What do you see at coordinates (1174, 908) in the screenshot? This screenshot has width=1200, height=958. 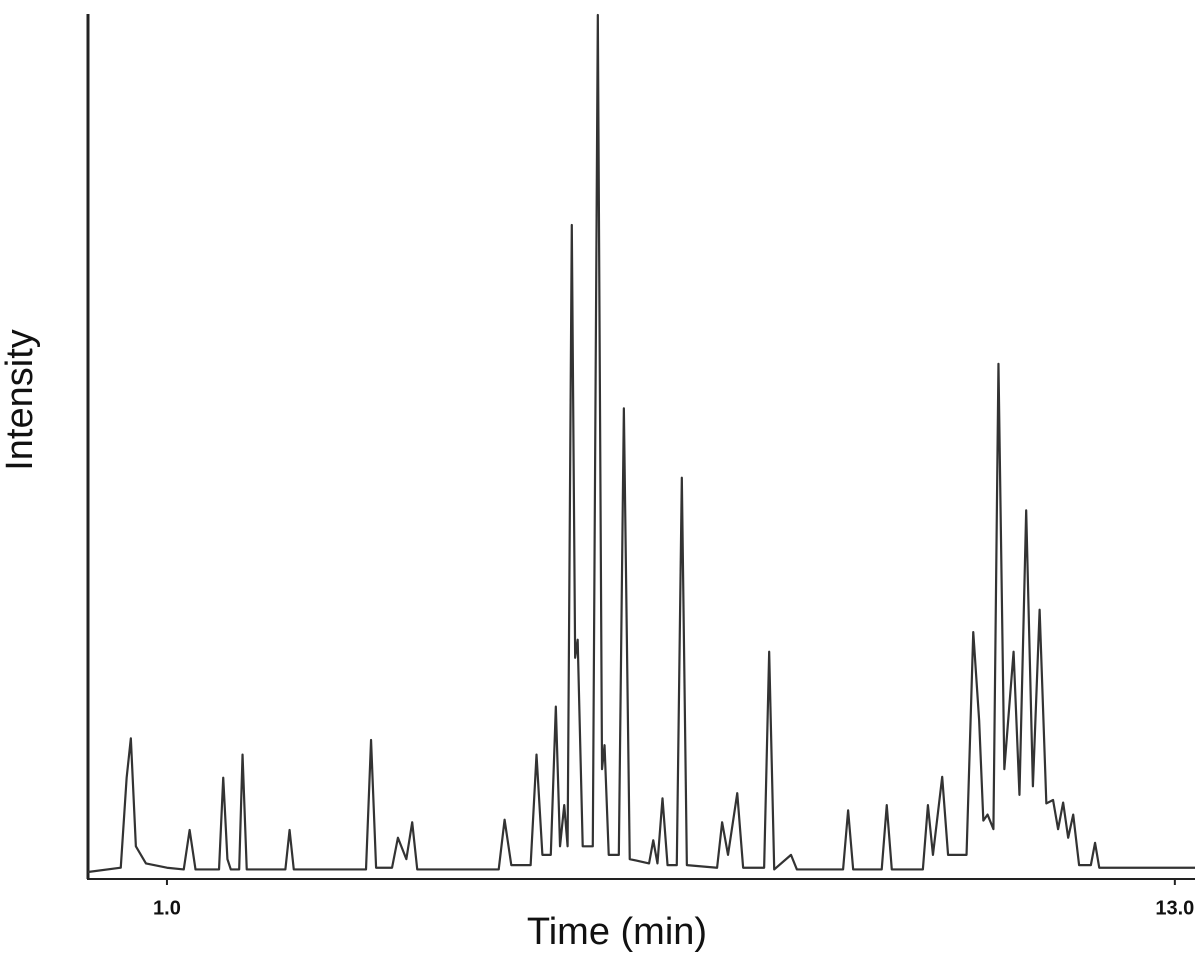 I see `x-tick-label: 13.0` at bounding box center [1174, 908].